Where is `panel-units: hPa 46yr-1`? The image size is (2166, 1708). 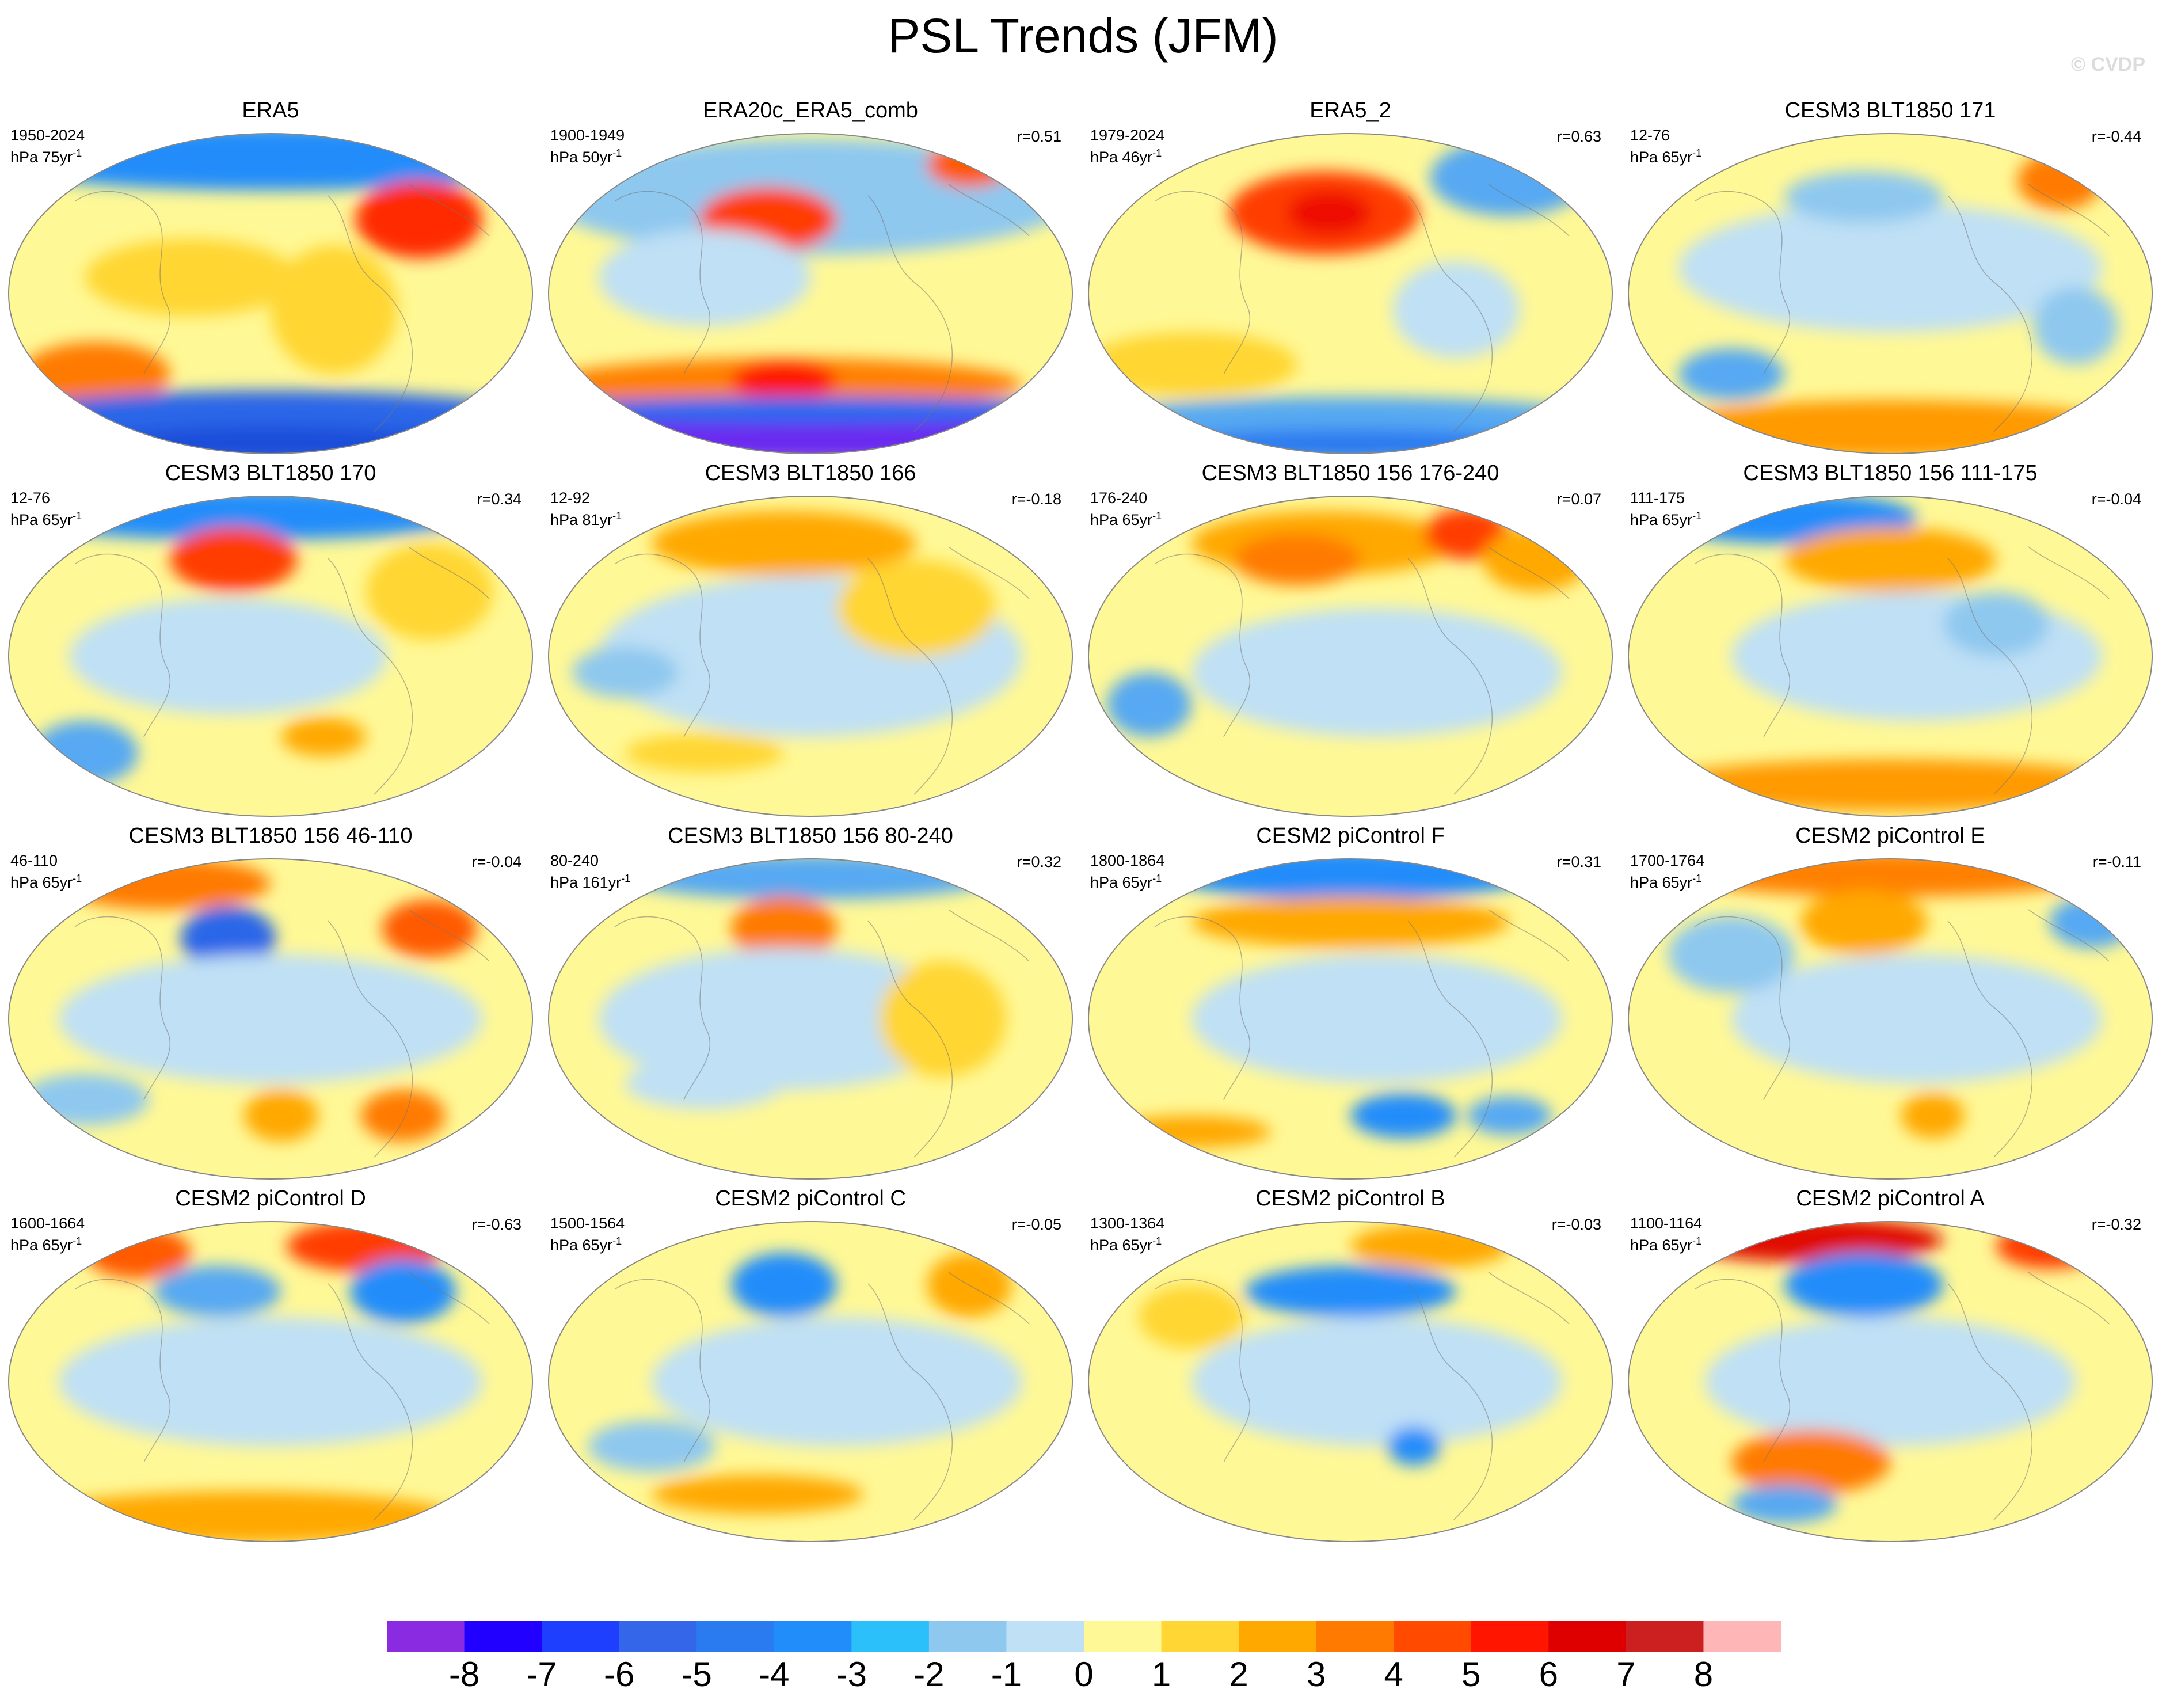
panel-units: hPa 46yr-1 is located at coordinates (1127, 155).